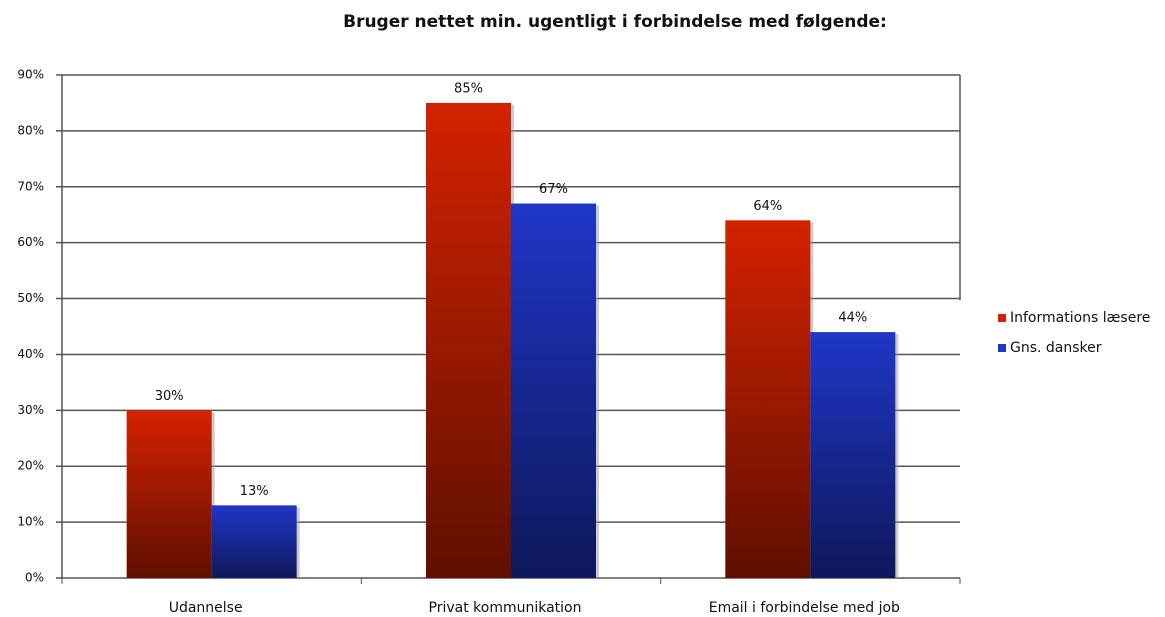 This screenshot has height=617, width=1165. Describe the element at coordinates (468, 88) in the screenshot. I see `data-label: 85%` at that location.